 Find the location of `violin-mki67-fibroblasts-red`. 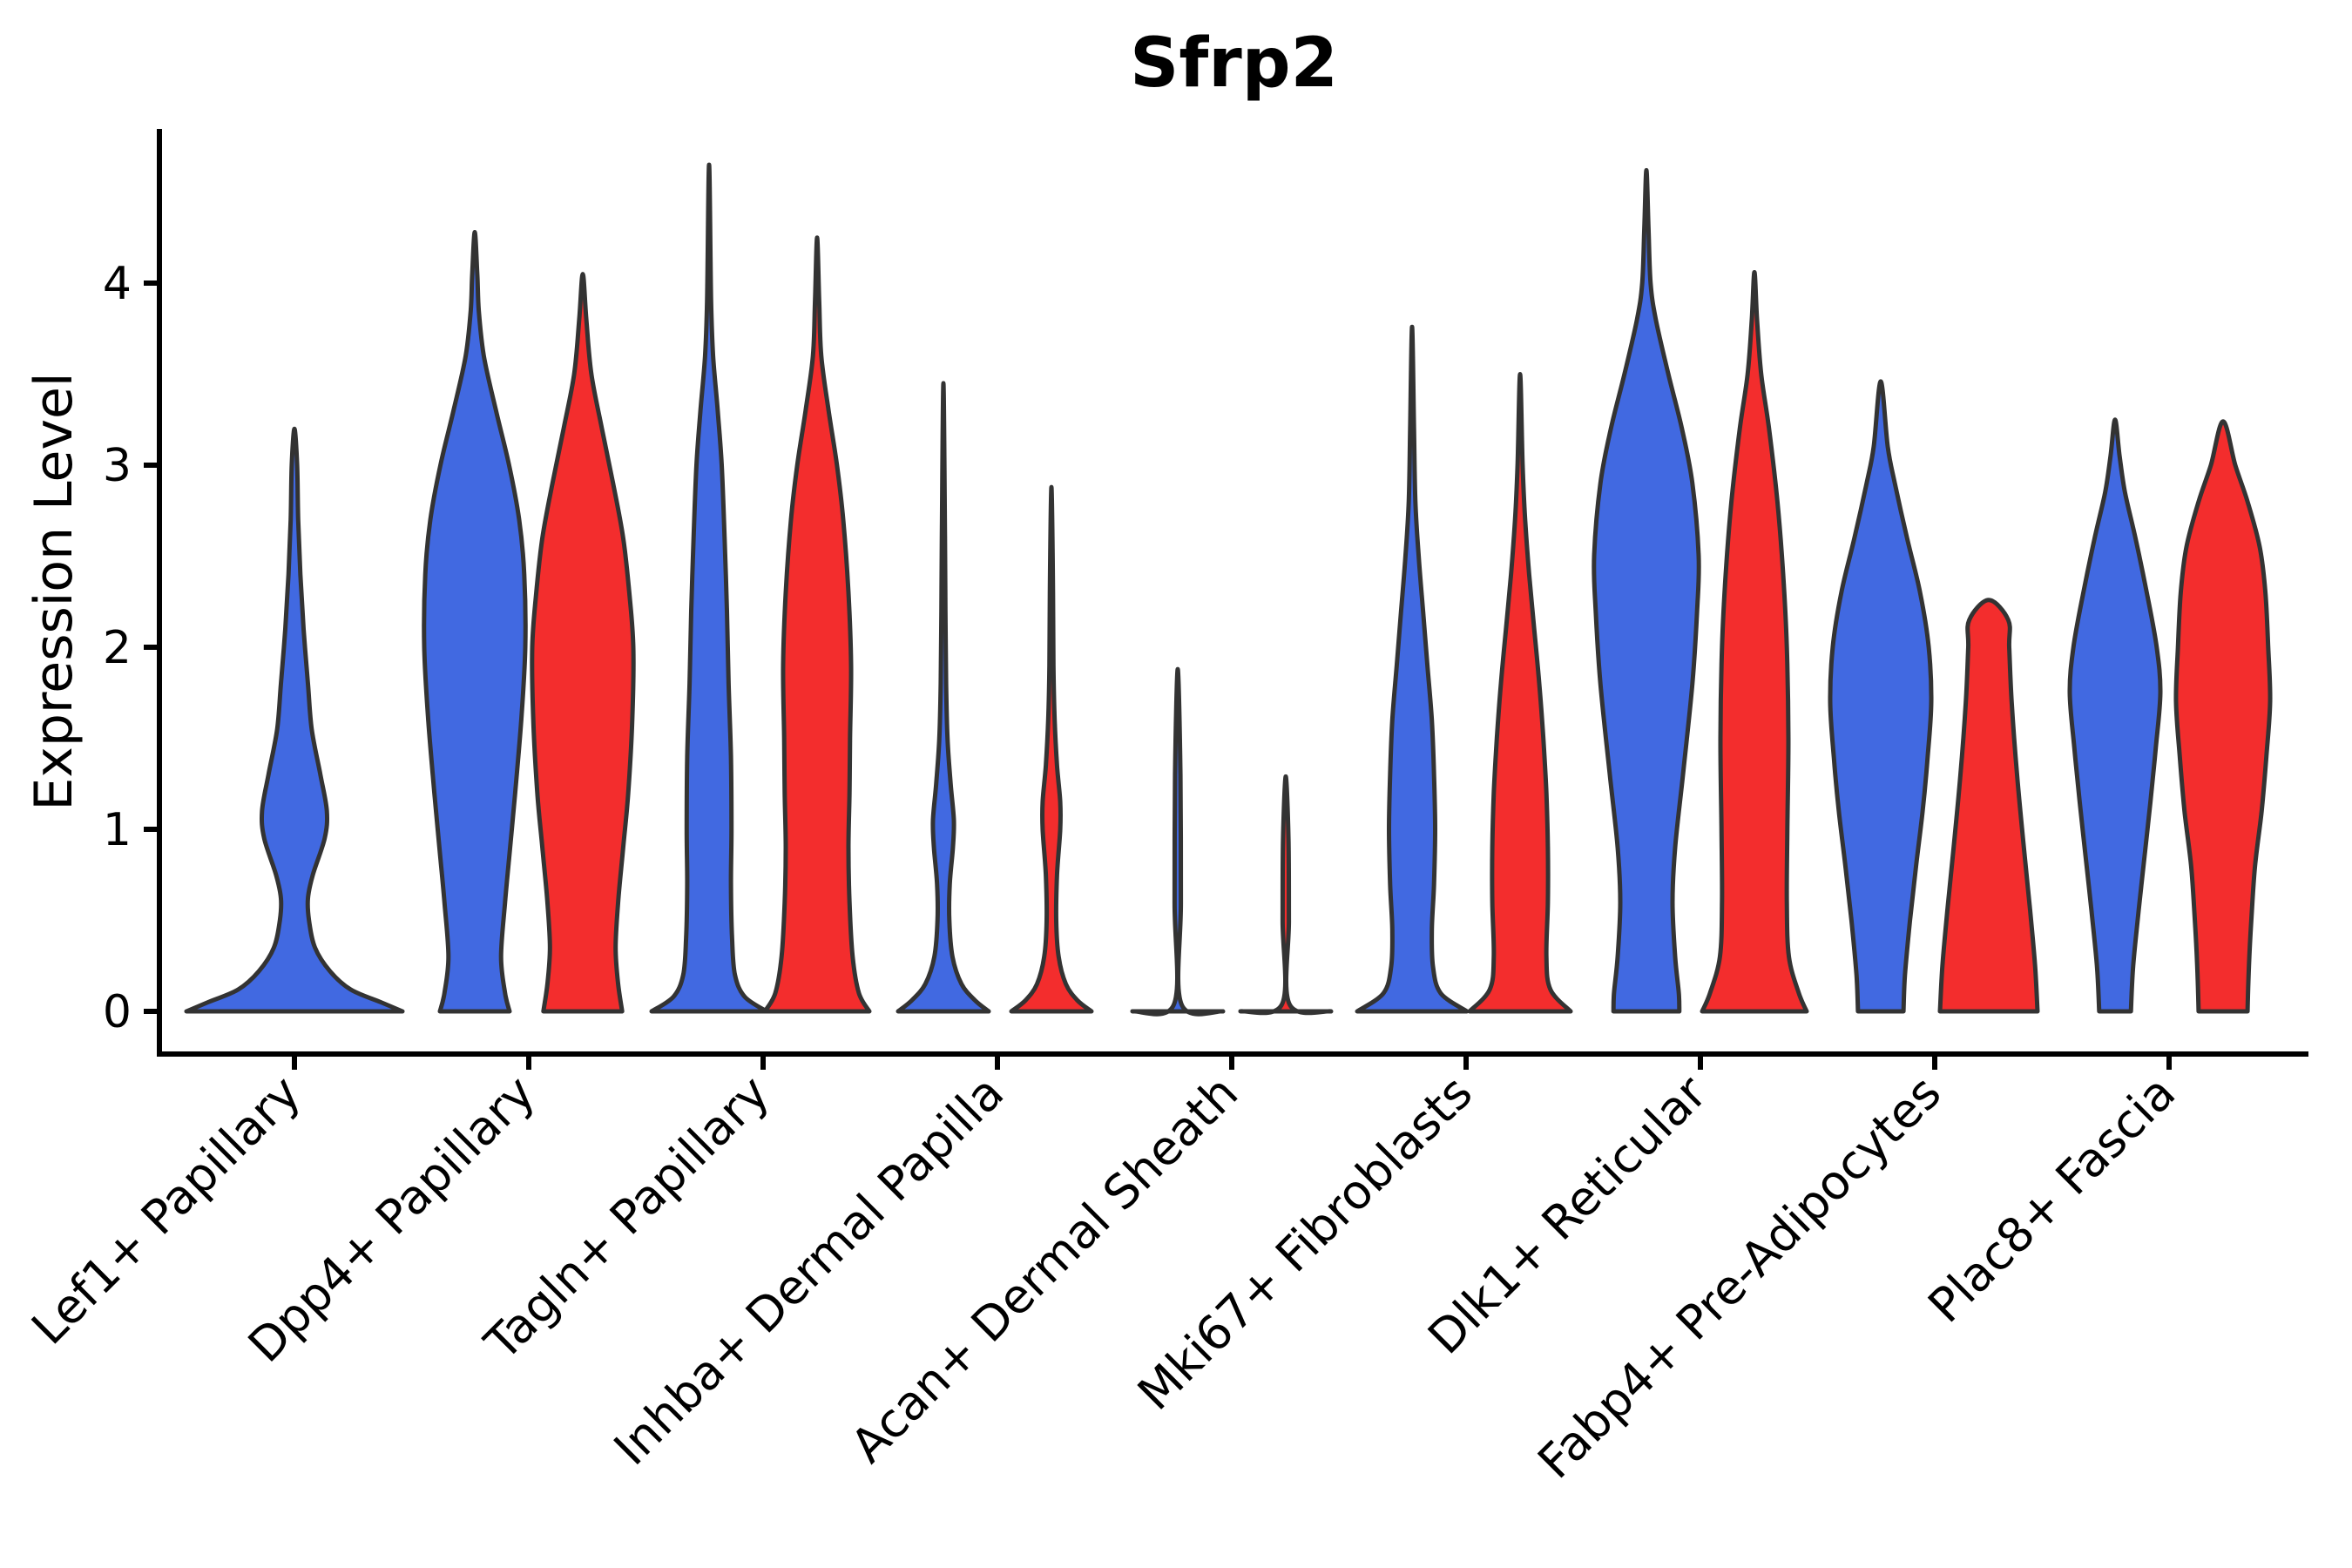

violin-mki67-fibroblasts-red is located at coordinates (1520, 693).